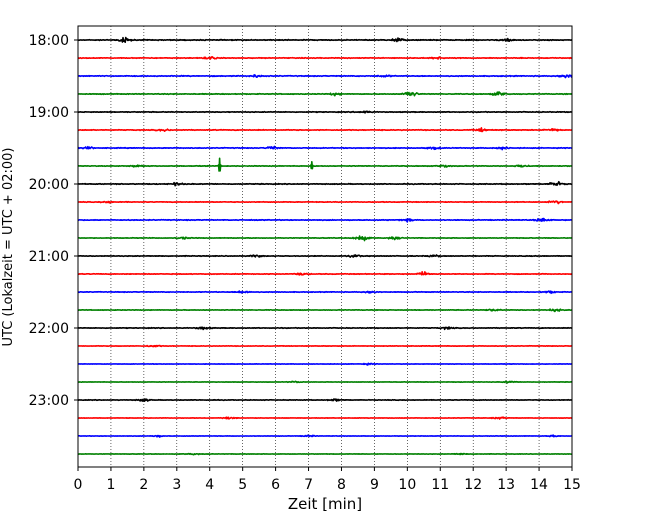  I want to click on x-axis-title: Zeit [min], so click(325, 504).